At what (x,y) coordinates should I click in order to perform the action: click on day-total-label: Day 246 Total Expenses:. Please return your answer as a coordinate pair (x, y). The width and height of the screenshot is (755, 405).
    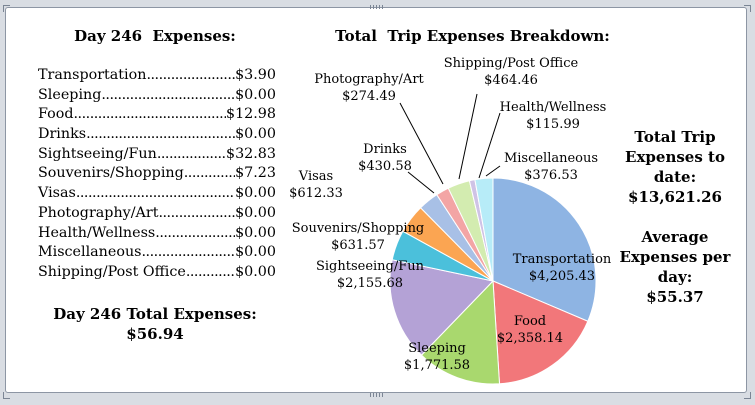
    Looking at the image, I should click on (155, 314).